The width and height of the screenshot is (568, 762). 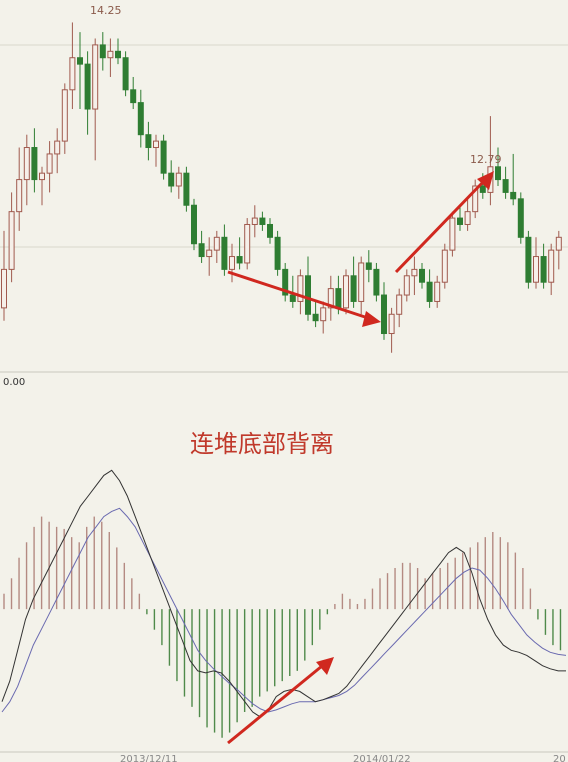 What do you see at coordinates (325, 666) in the screenshot?
I see `macd-up-arrowhead` at bounding box center [325, 666].